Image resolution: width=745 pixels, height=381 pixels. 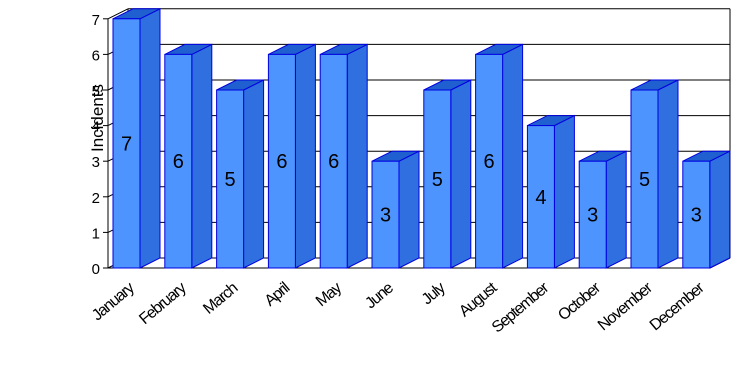 I want to click on x-tick-label: December, so click(x=678, y=306).